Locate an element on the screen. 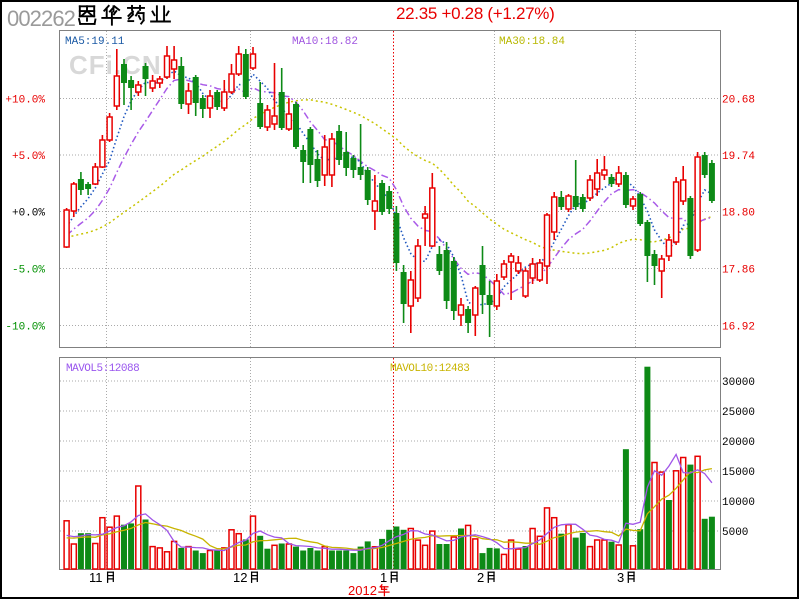 Image resolution: width=800 pixels, height=600 pixels. svg-text: -10.0% is located at coordinates (25, 328).